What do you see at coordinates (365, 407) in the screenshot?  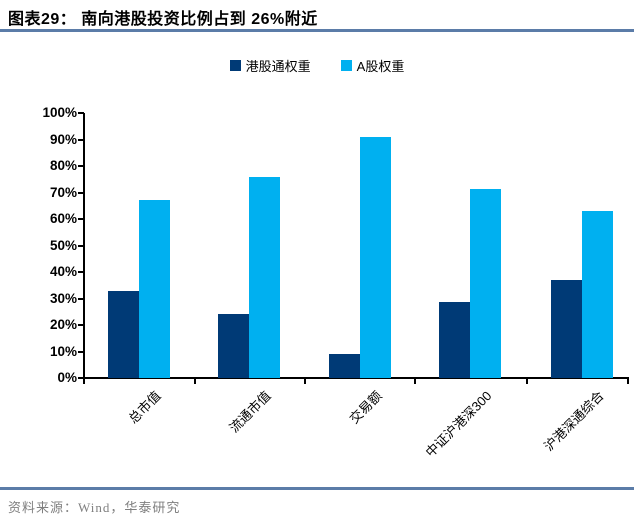 I see `x-axis-category-label: 交易额` at bounding box center [365, 407].